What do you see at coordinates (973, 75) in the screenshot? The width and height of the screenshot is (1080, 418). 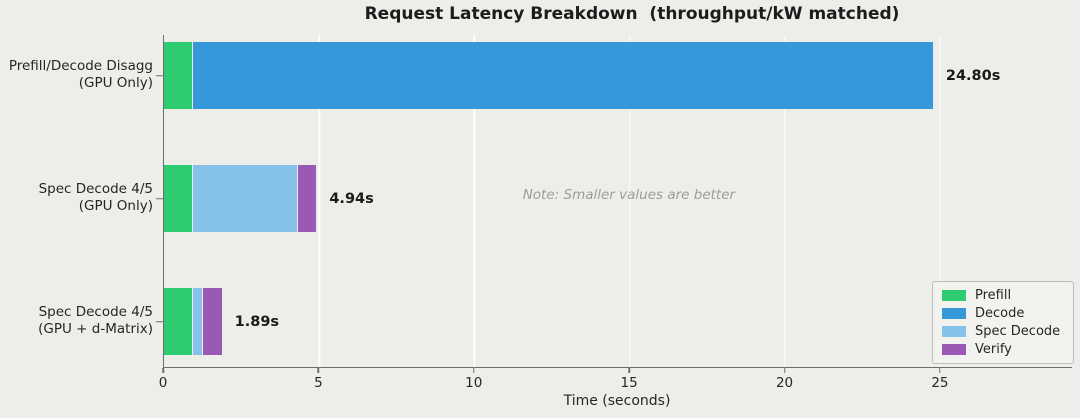 I see `bar-total-label: 24.80s` at bounding box center [973, 75].